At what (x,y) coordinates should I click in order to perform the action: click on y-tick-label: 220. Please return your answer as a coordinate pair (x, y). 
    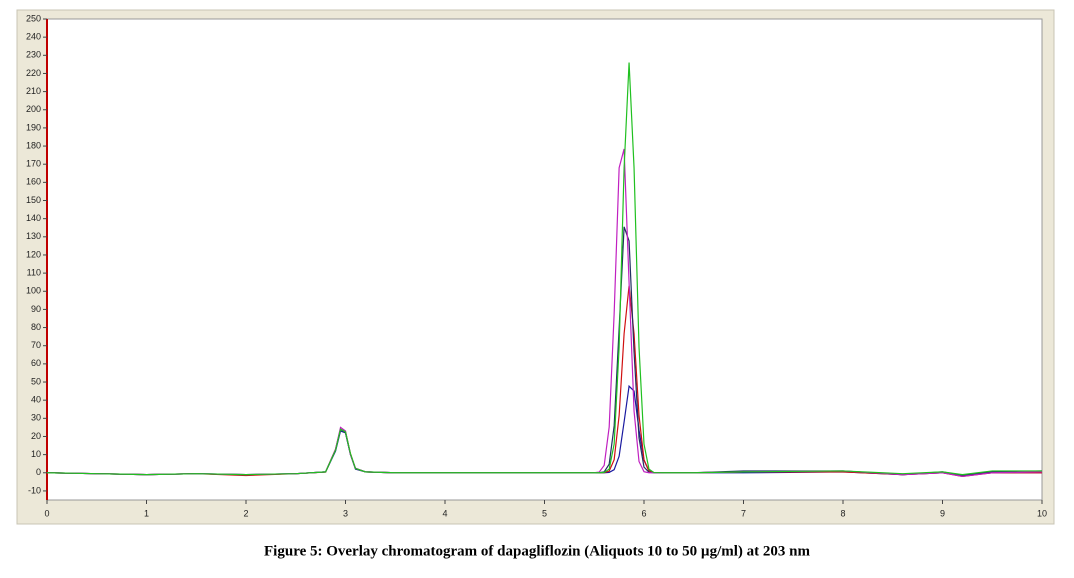
    Looking at the image, I should click on (33, 73).